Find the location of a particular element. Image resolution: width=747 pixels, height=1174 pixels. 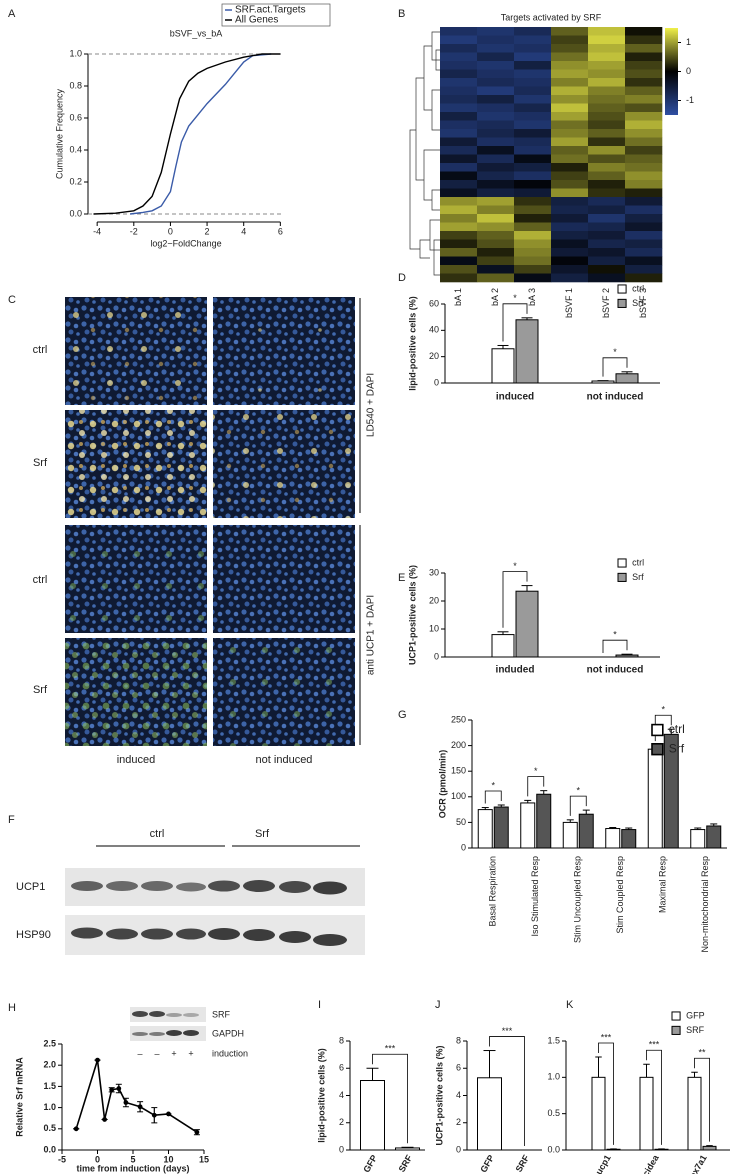

y-tick-label: 0.8 is located at coordinates (75, 85).